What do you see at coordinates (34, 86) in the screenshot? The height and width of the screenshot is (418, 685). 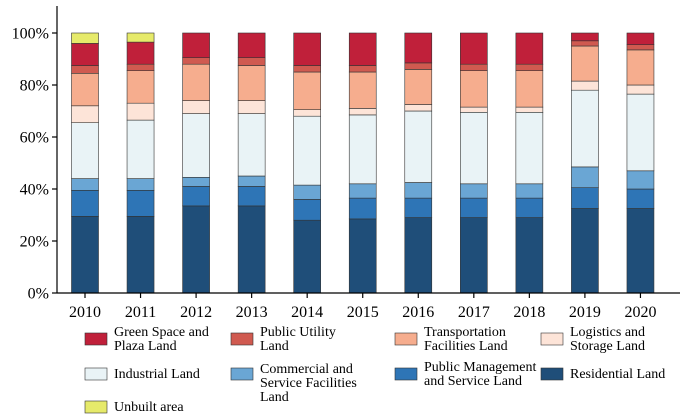 I see `y-tick-label: 80%` at bounding box center [34, 86].